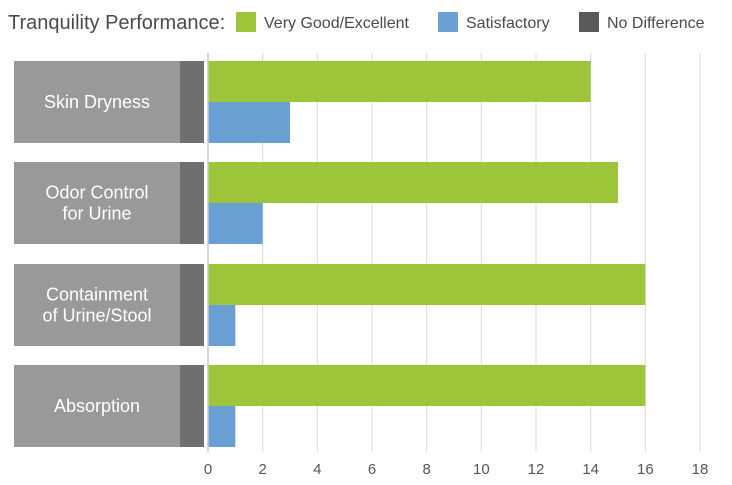  What do you see at coordinates (96, 193) in the screenshot?
I see `category-label-odor-control-for-urine-line-1: Odor Control` at bounding box center [96, 193].